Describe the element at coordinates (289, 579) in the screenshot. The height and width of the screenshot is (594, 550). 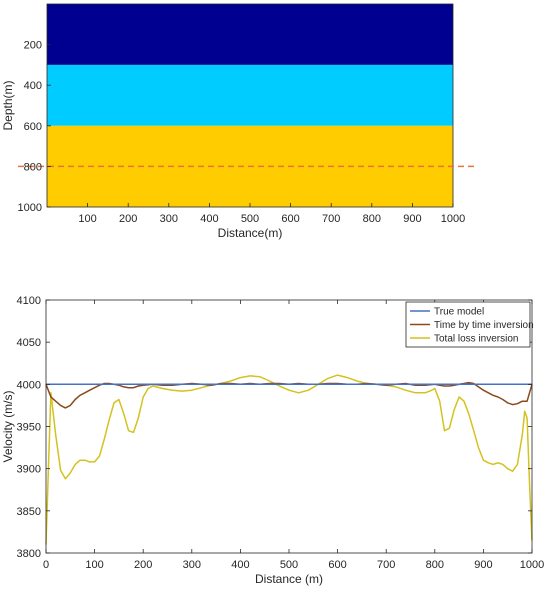
I see `bottom-x-axis-label: Distance (m)` at that location.